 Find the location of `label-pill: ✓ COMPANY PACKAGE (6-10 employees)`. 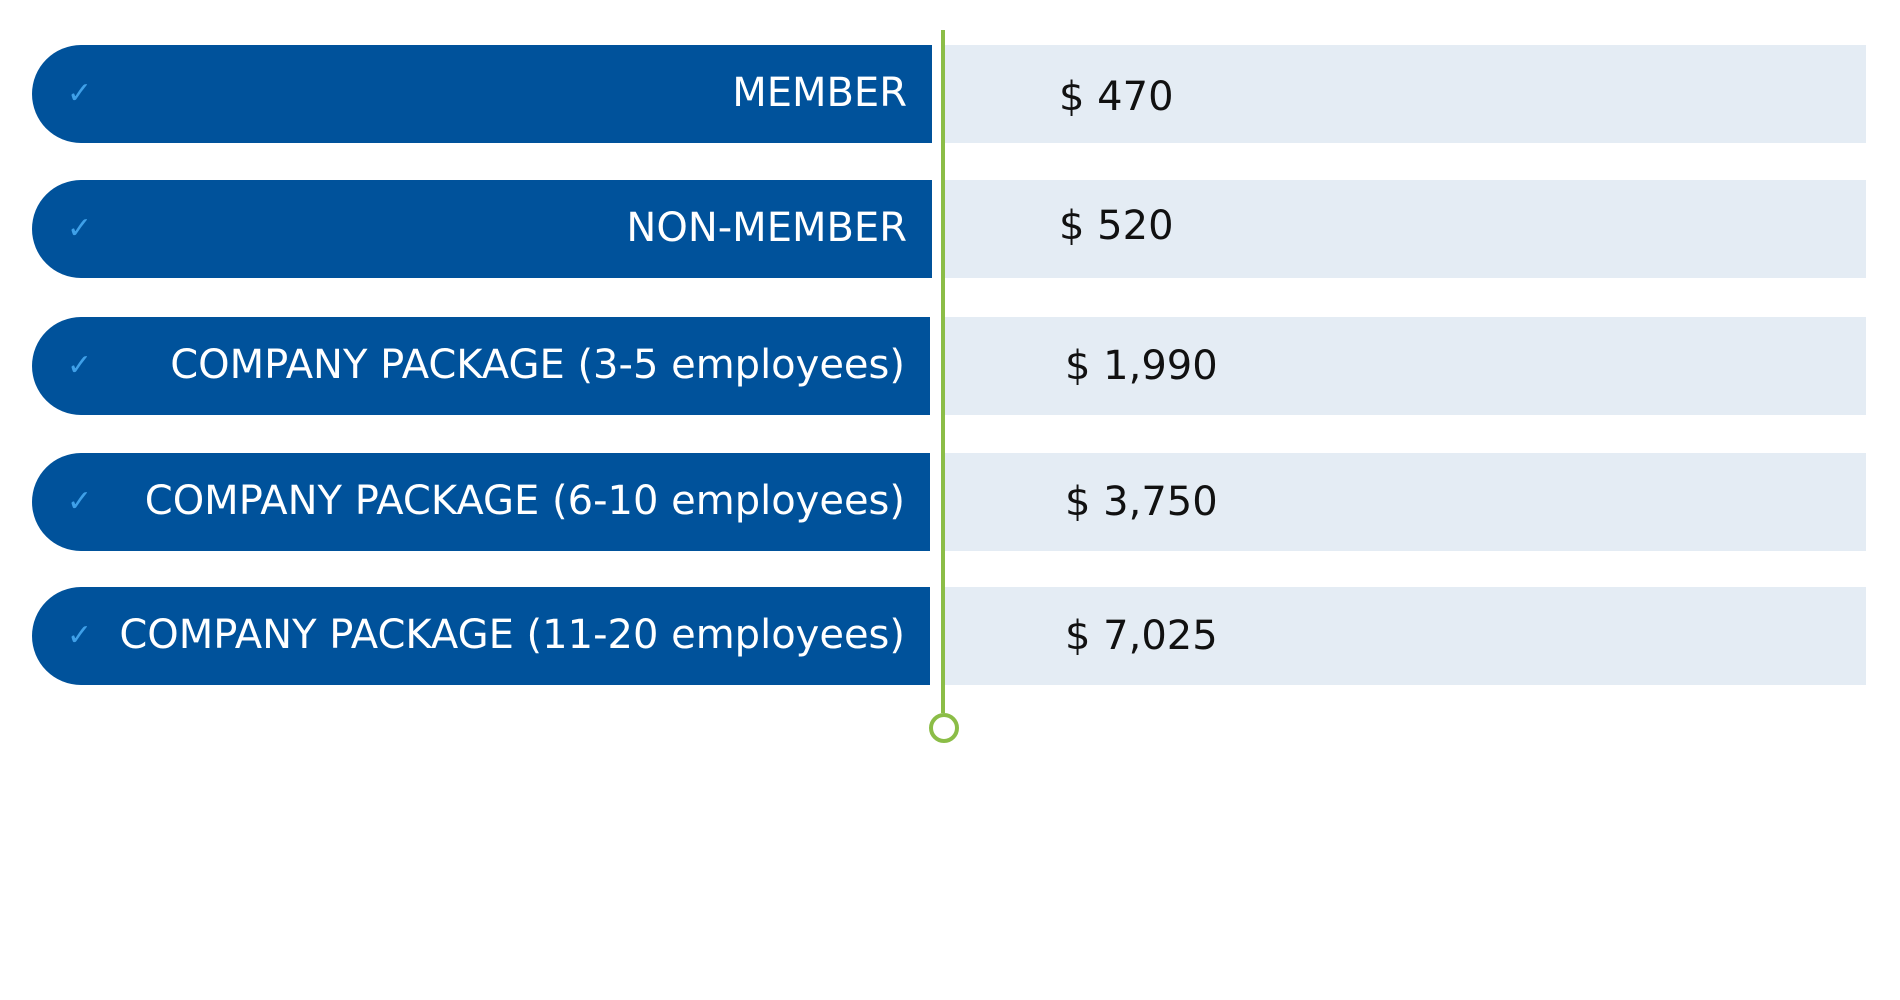

label-pill: ✓ COMPANY PACKAGE (6-10 employees) is located at coordinates (481, 502).